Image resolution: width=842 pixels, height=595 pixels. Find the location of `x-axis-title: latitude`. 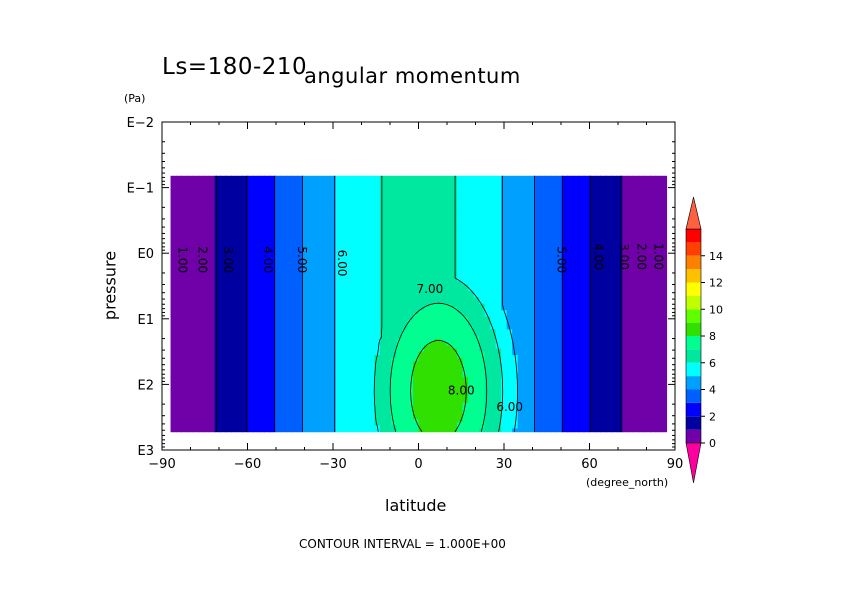

x-axis-title: latitude is located at coordinates (416, 505).